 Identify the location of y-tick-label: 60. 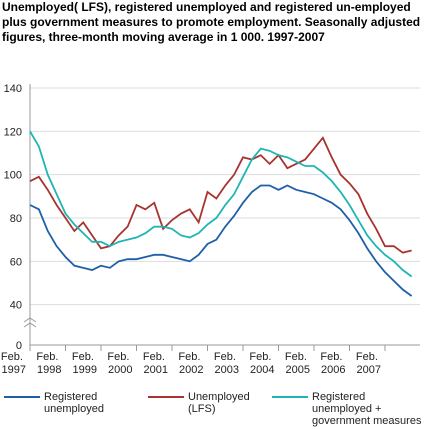
(16, 262).